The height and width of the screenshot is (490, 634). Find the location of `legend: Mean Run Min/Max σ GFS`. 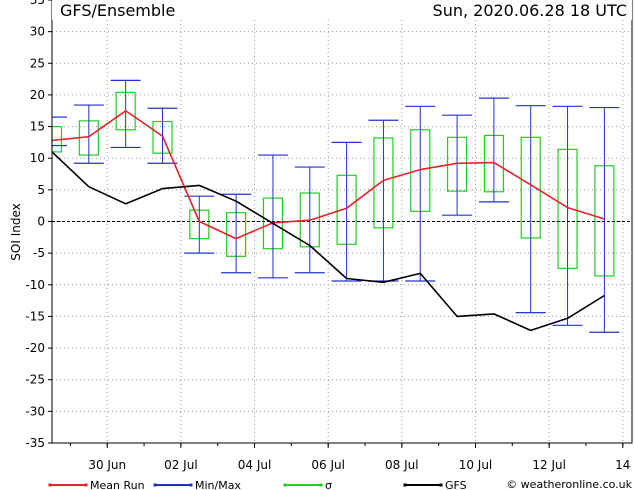

legend: Mean Run Min/Max σ GFS is located at coordinates (257, 484).